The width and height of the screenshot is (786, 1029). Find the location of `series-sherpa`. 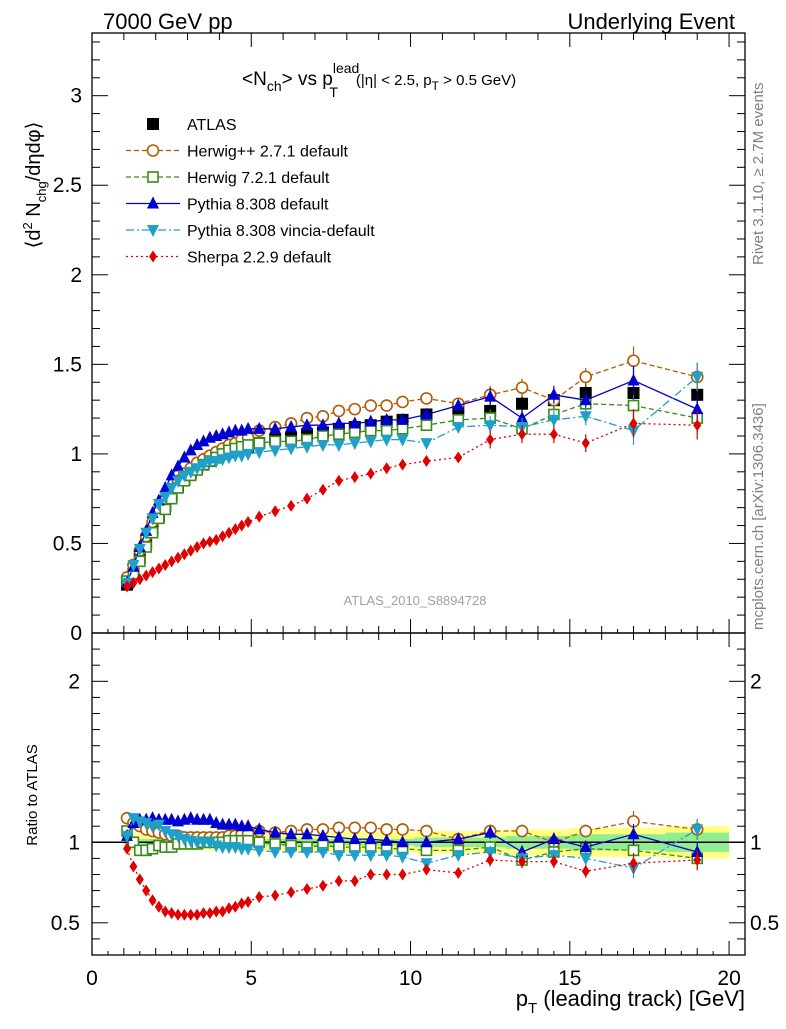

series-sherpa is located at coordinates (412, 881).